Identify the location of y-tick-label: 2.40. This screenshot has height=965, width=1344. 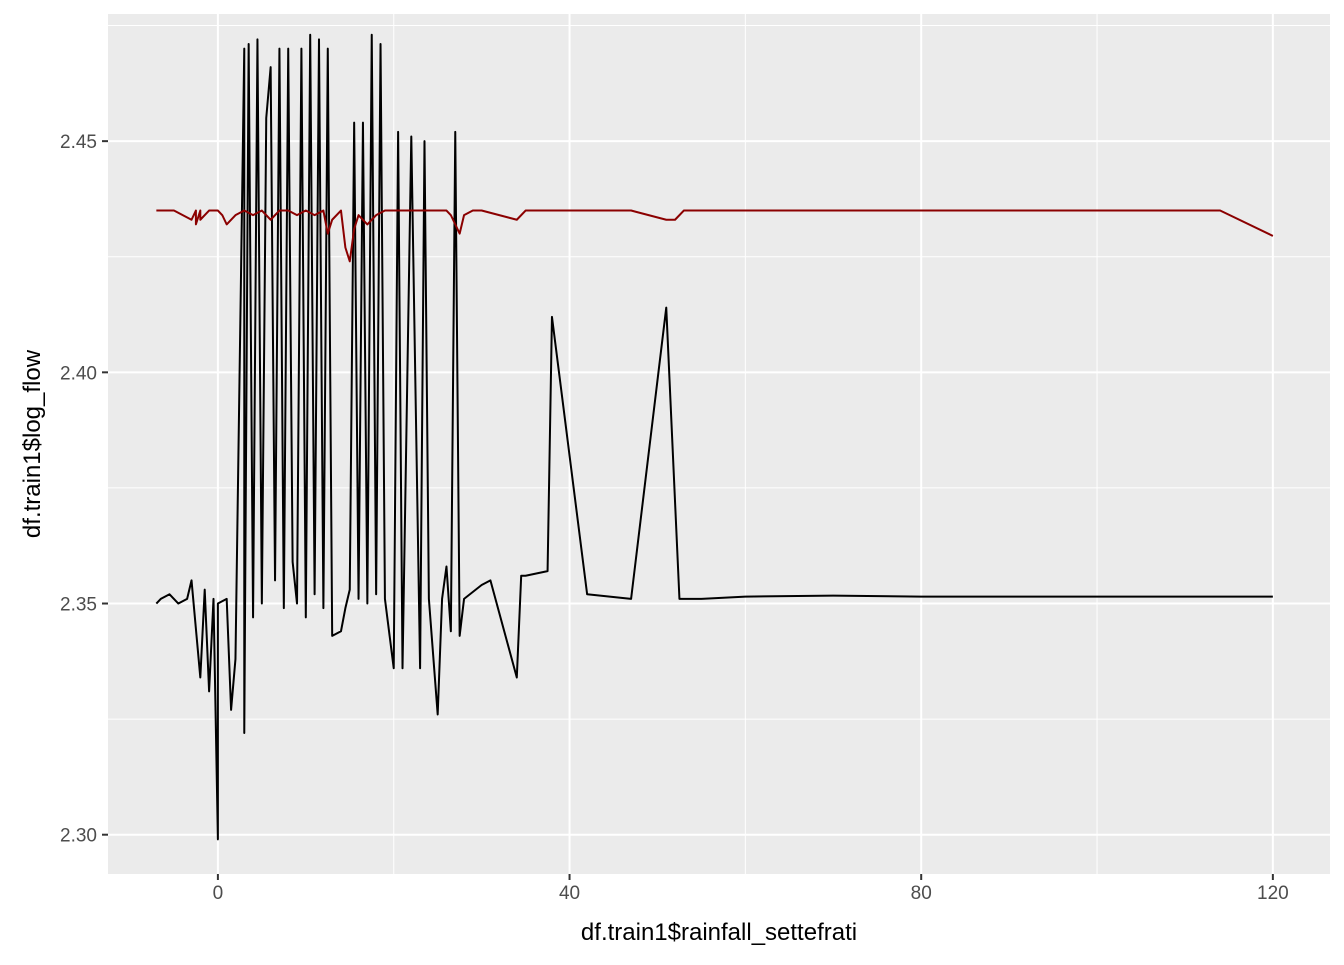
(78, 373).